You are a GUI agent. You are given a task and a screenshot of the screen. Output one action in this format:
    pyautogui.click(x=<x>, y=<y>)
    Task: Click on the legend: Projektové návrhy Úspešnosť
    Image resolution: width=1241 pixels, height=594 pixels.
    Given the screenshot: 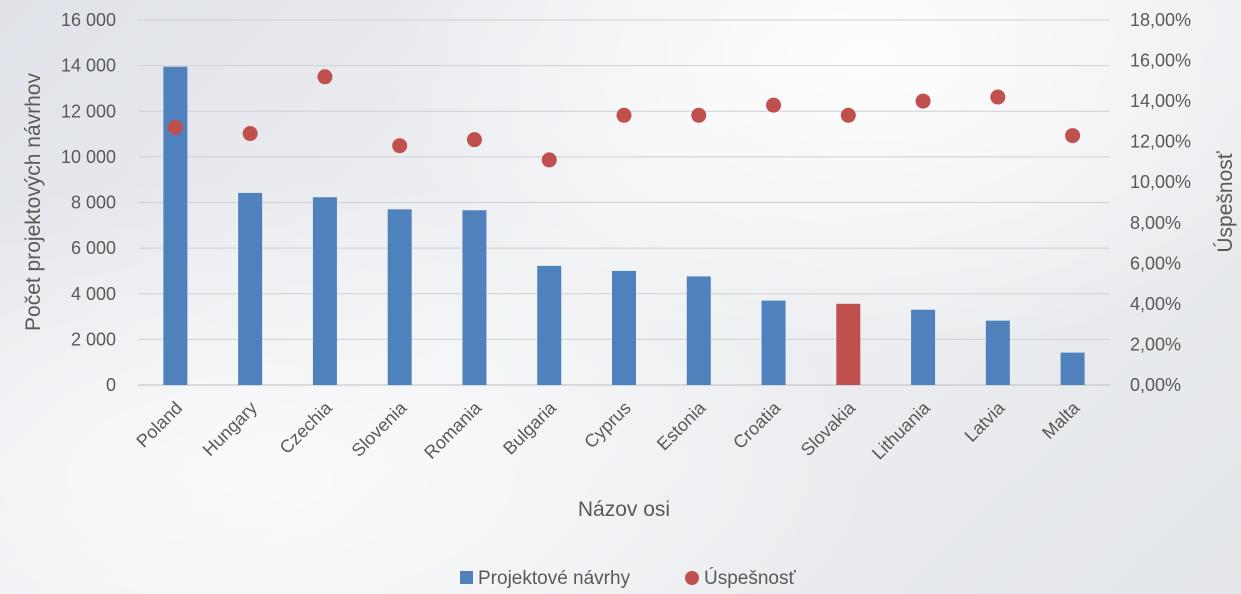 What is the action you would take?
    pyautogui.click(x=628, y=578)
    